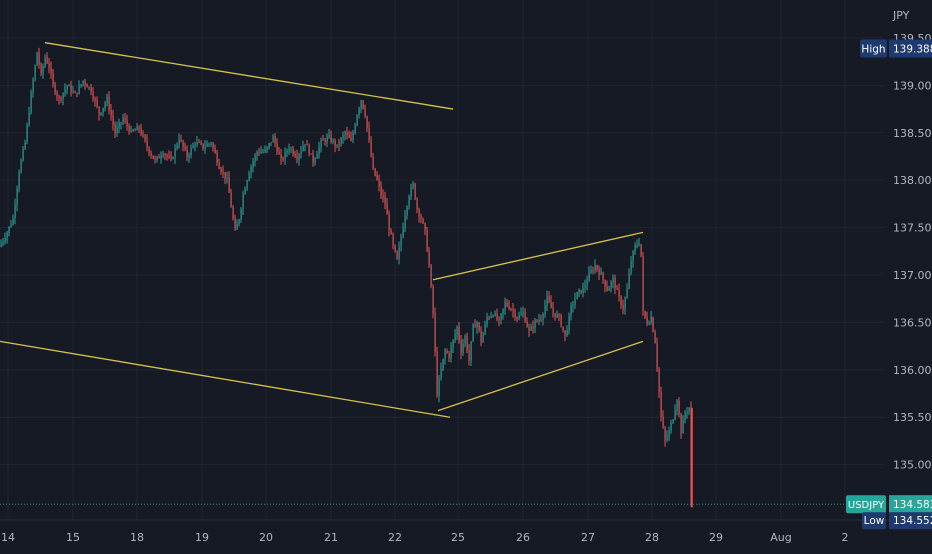 This screenshot has height=554, width=932. What do you see at coordinates (912, 228) in the screenshot?
I see `y-tick-label: 137.500` at bounding box center [912, 228].